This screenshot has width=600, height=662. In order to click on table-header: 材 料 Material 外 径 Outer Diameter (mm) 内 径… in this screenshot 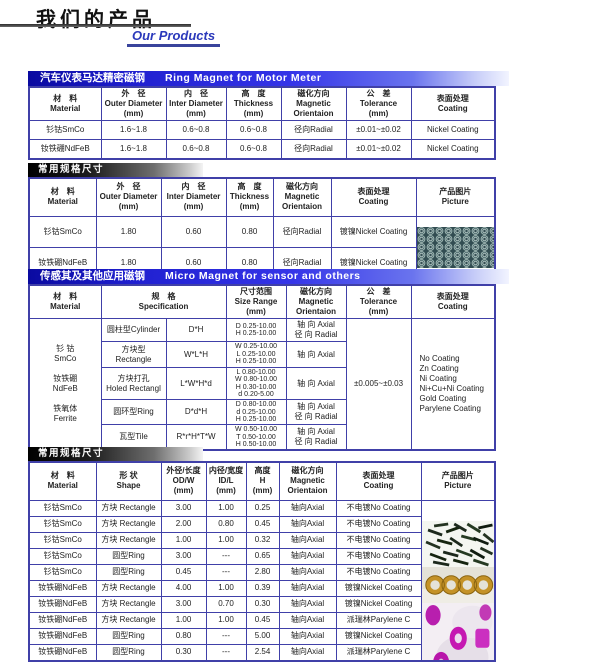, I will do `click(262, 103)`.